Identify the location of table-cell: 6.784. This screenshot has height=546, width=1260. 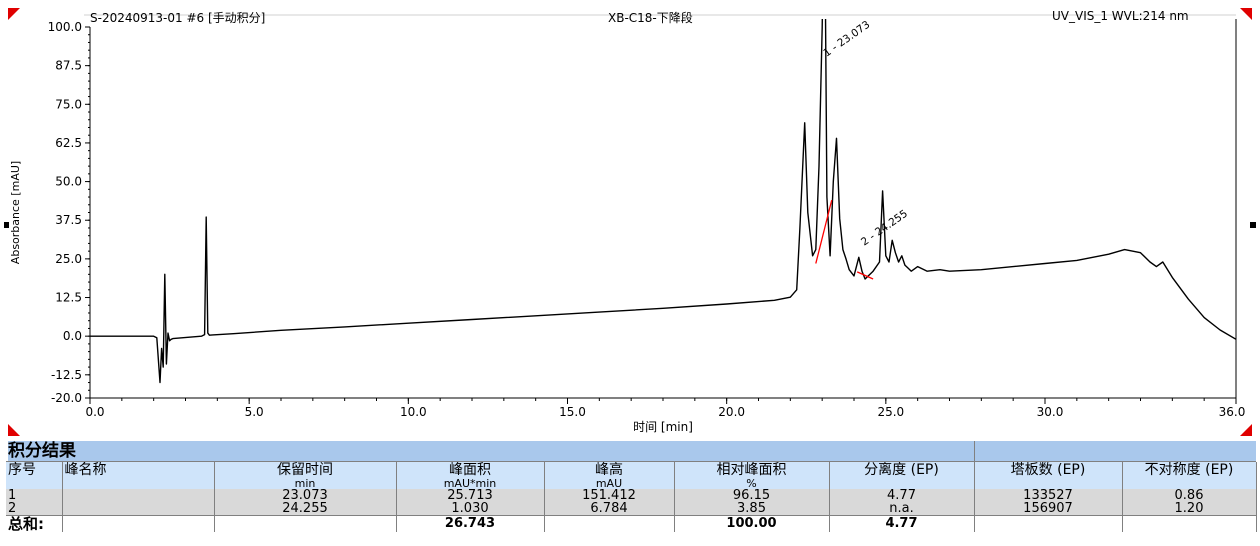
(609, 509).